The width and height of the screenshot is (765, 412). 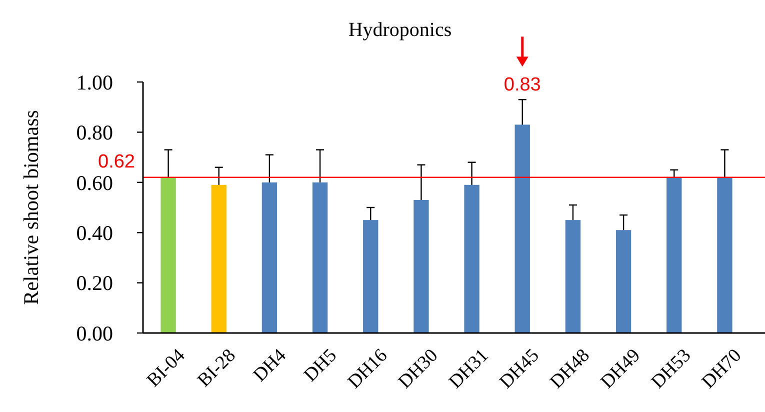 What do you see at coordinates (94, 333) in the screenshot?
I see `y-tick-label: 0.00` at bounding box center [94, 333].